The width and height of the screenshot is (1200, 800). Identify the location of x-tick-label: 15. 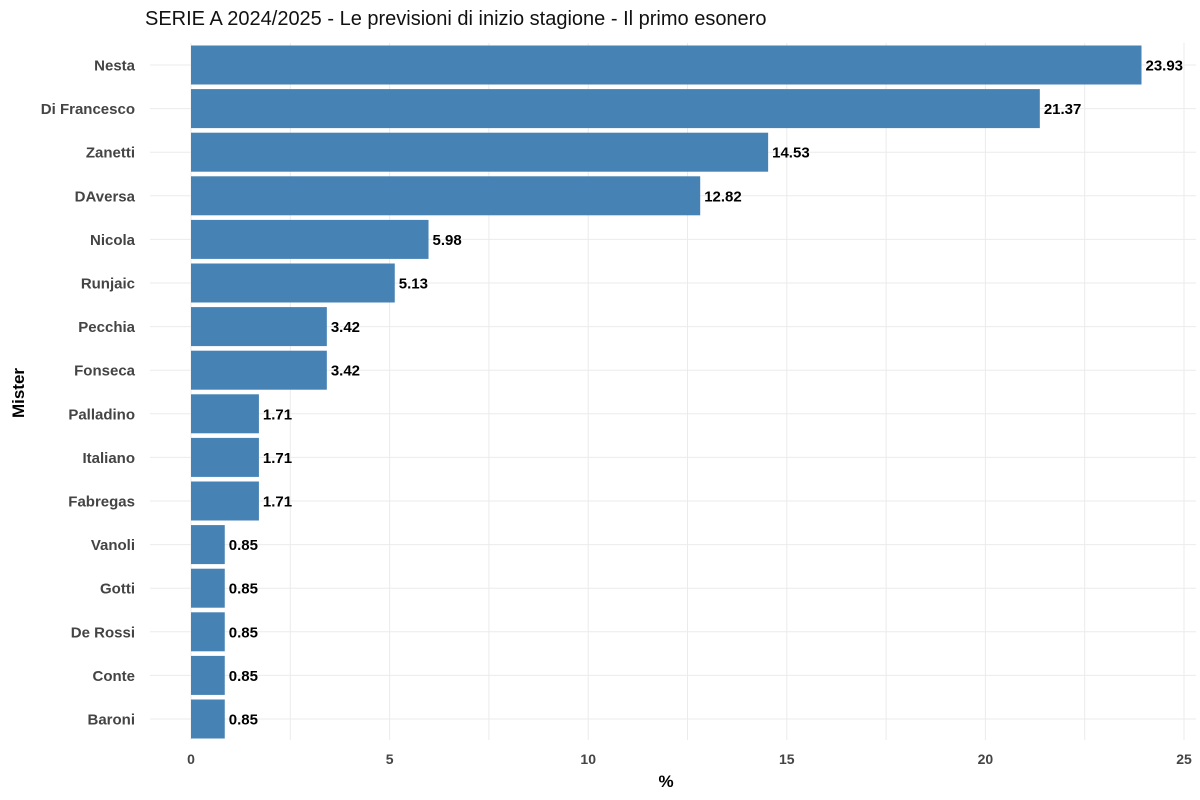
(787, 759).